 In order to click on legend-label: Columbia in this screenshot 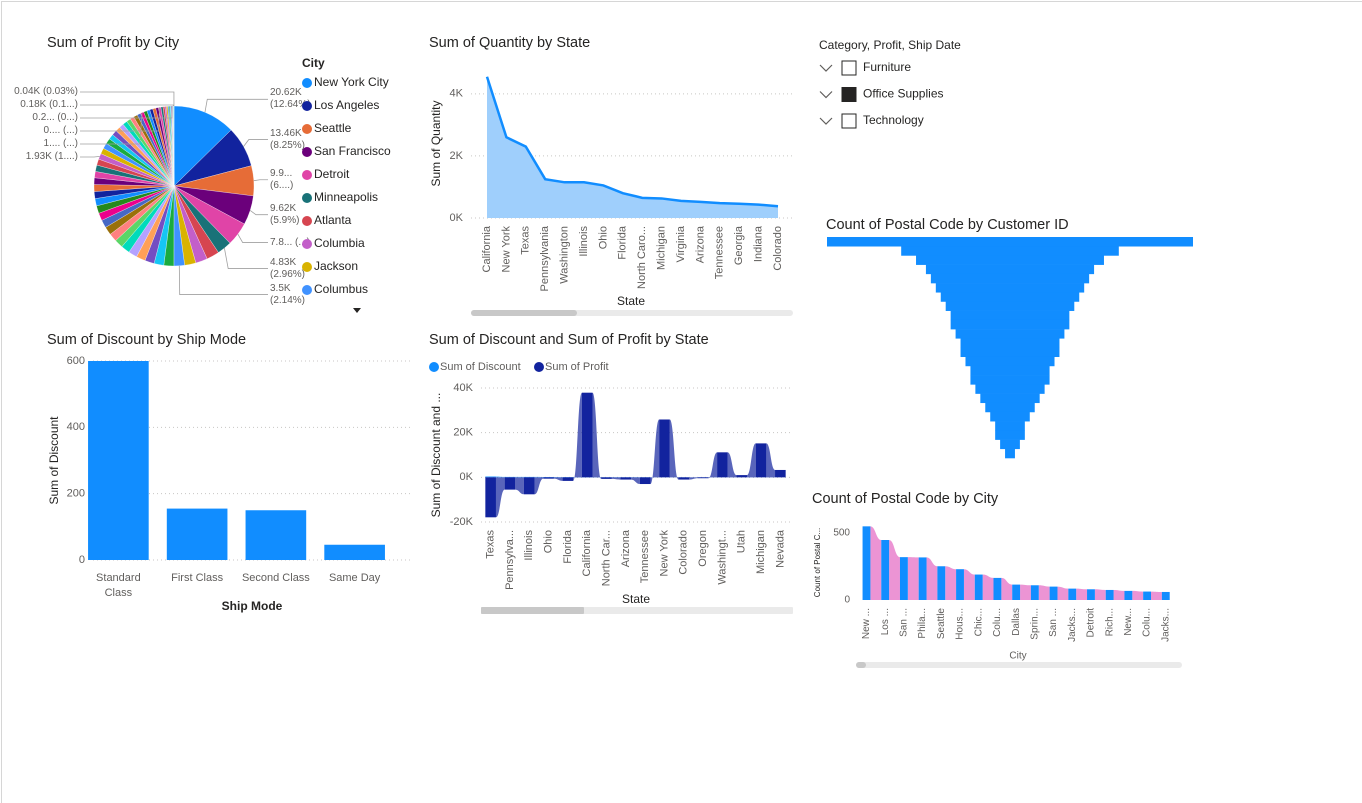, I will do `click(339, 243)`.